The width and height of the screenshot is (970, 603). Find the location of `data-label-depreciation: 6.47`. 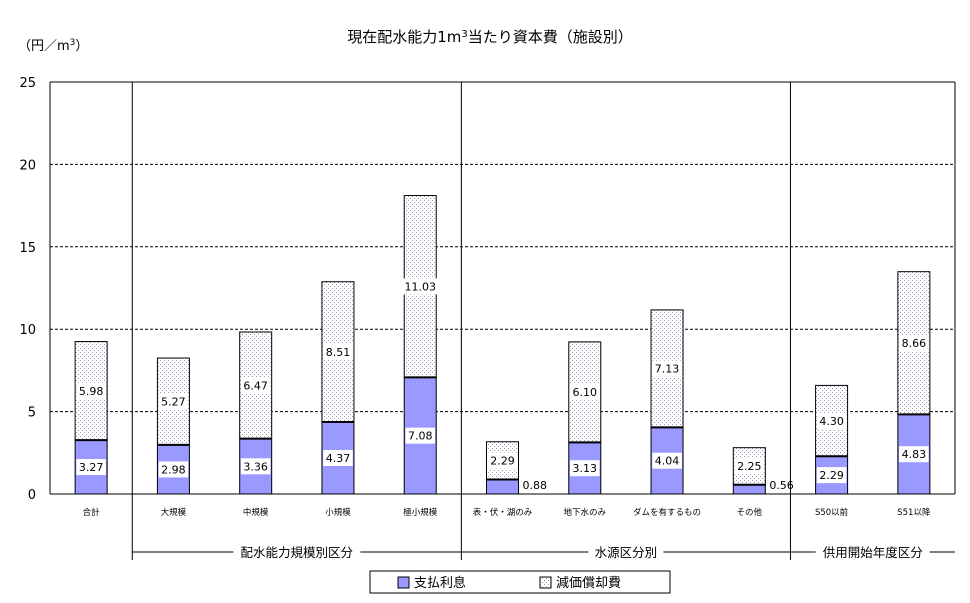

data-label-depreciation: 6.47 is located at coordinates (255, 385).